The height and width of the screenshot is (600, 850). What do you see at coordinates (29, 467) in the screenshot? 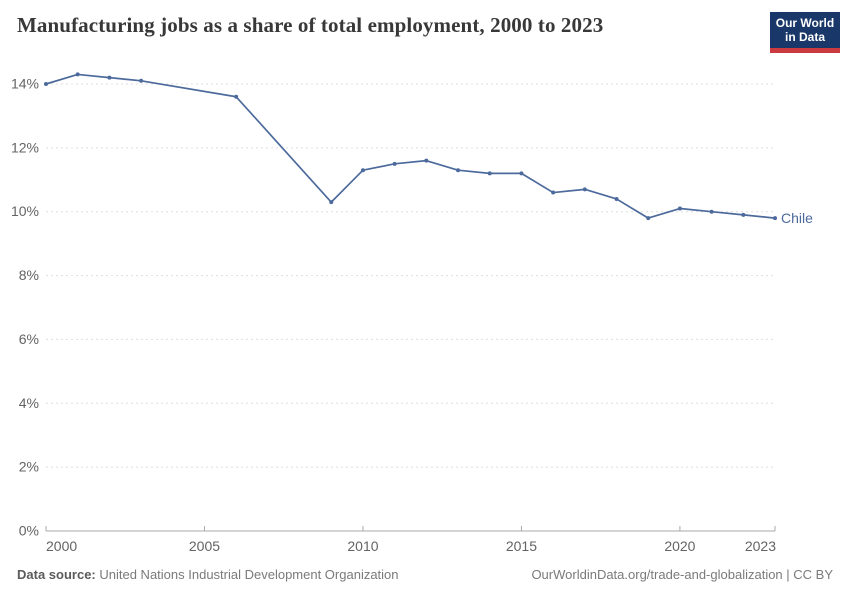
I see `y-tick-label: 2%` at bounding box center [29, 467].